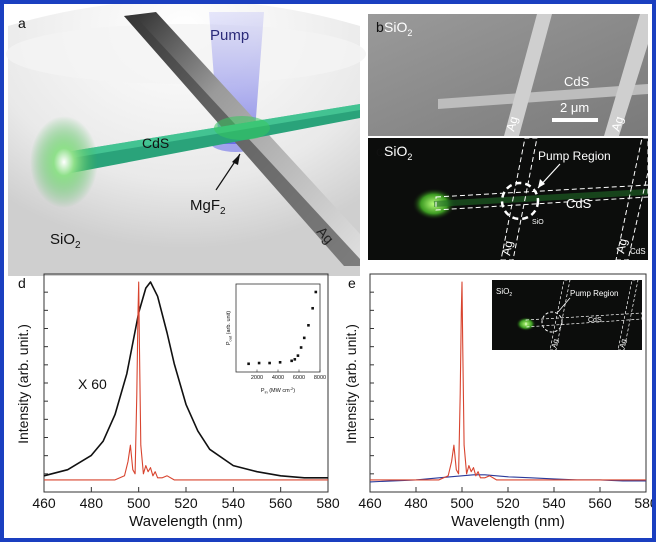 This screenshot has height=542, width=656. I want to click on e-inset-sio2: SiO2, so click(504, 292).